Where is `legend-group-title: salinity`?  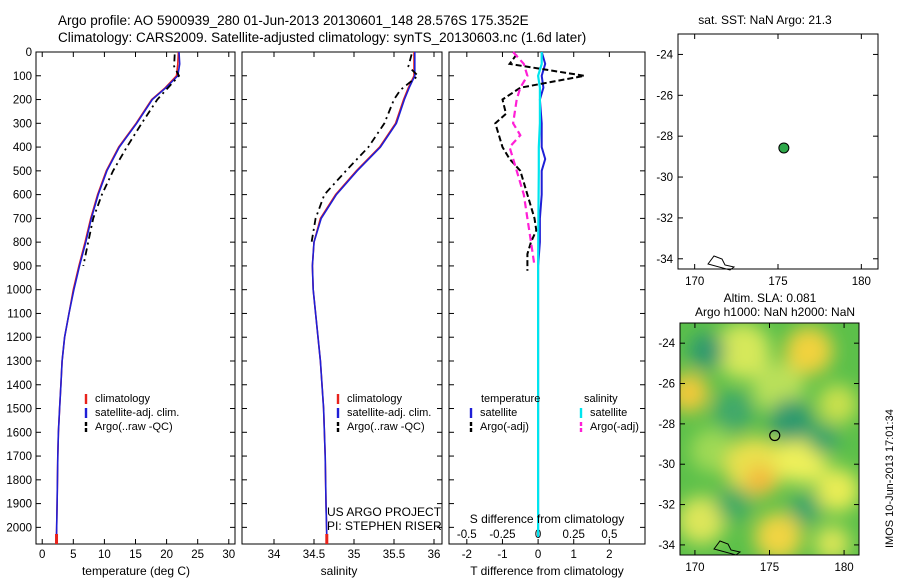 legend-group-title: salinity is located at coordinates (601, 399).